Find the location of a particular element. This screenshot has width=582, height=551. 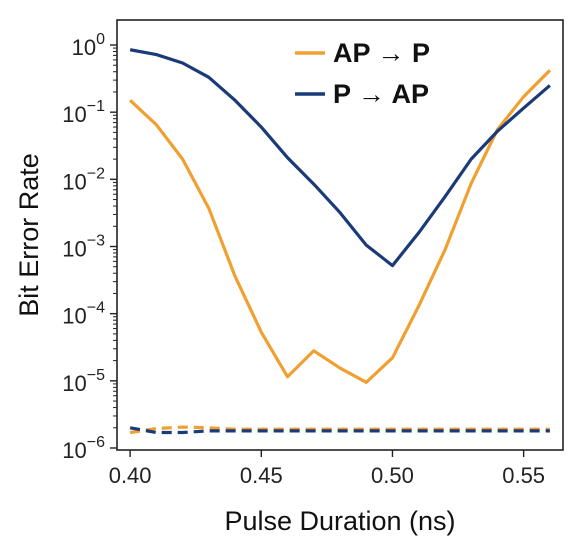

y-tick-label: 10⁻³ is located at coordinates (83, 247).